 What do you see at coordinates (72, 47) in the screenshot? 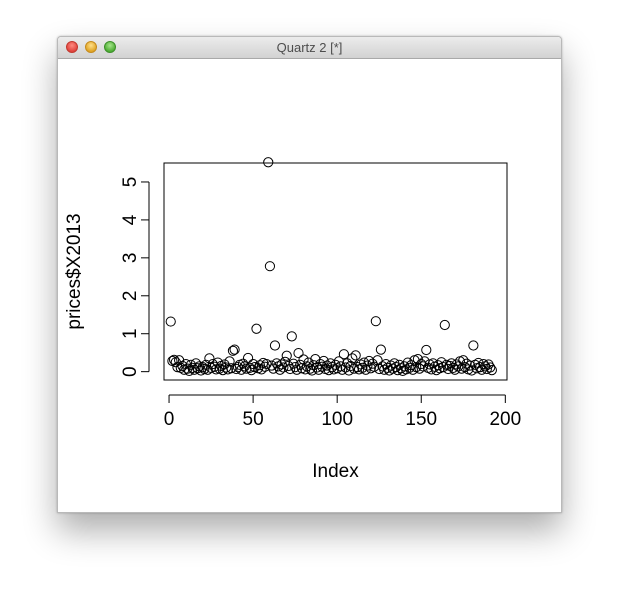
I see `close-window-button` at bounding box center [72, 47].